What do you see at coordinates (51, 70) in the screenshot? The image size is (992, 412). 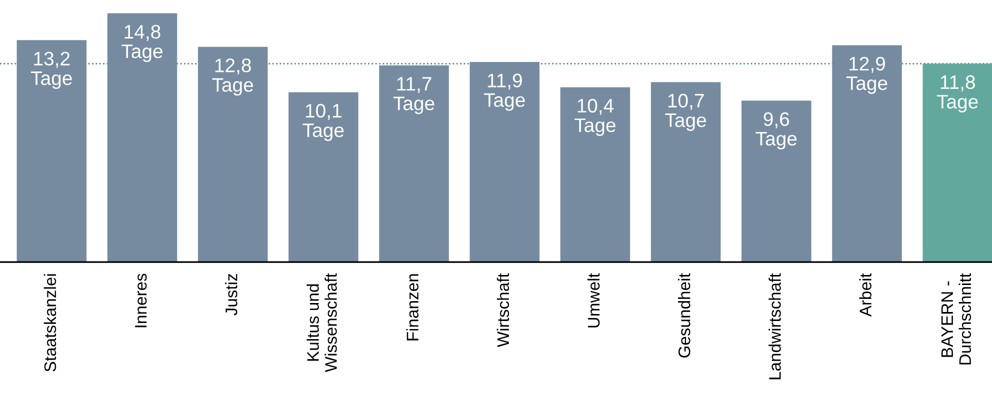 I see `data-label: 13,2 Tage` at bounding box center [51, 70].